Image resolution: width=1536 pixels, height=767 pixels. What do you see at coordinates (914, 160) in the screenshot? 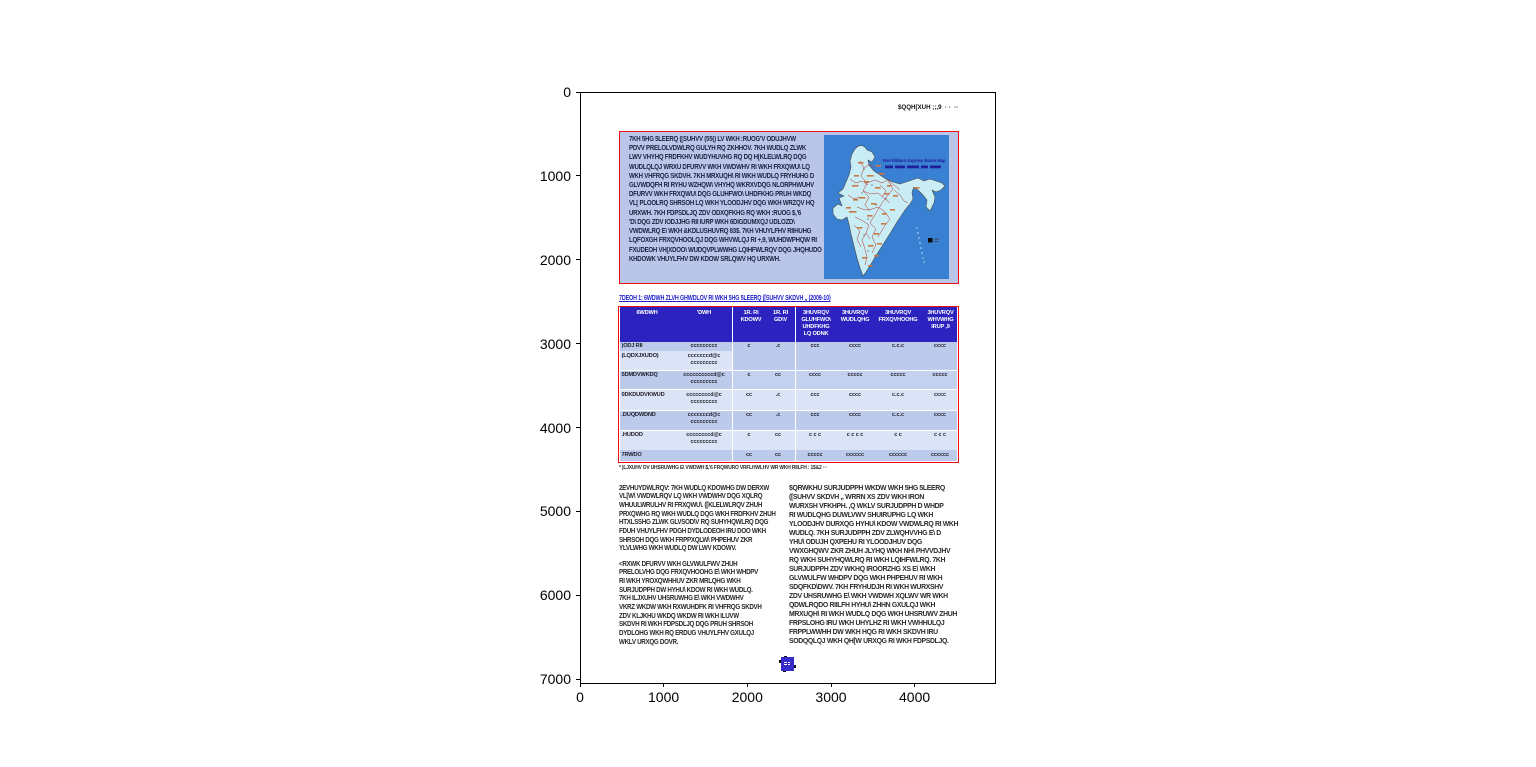
I see `svg-text: Red Ribbon Express Route Map` at bounding box center [914, 160].